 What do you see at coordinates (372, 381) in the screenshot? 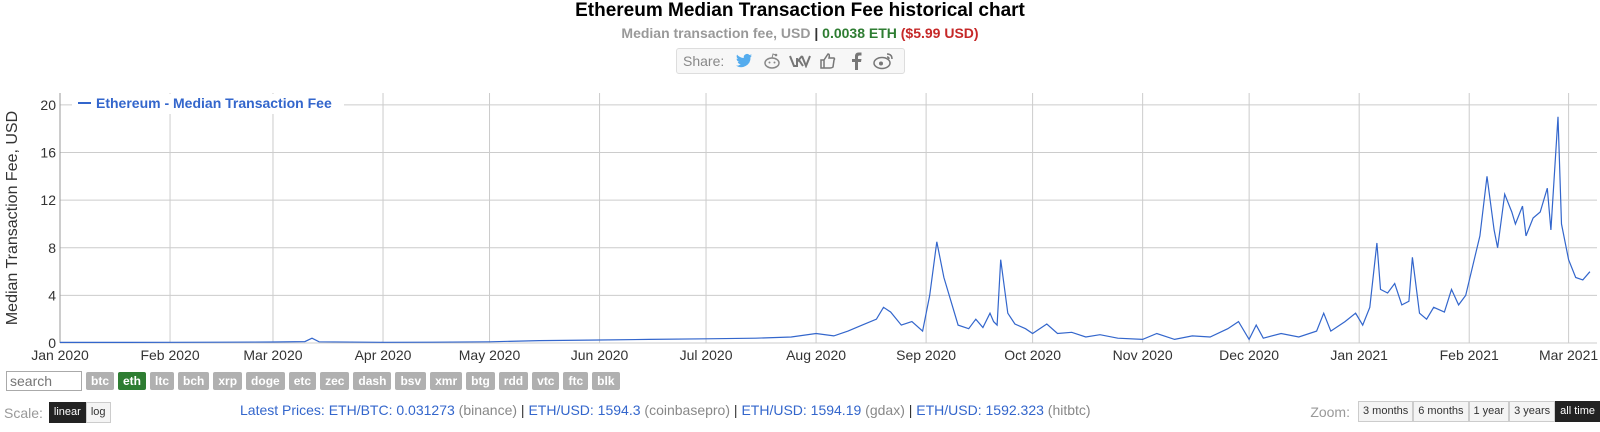
I see `coin-button-dash: dash` at bounding box center [372, 381].